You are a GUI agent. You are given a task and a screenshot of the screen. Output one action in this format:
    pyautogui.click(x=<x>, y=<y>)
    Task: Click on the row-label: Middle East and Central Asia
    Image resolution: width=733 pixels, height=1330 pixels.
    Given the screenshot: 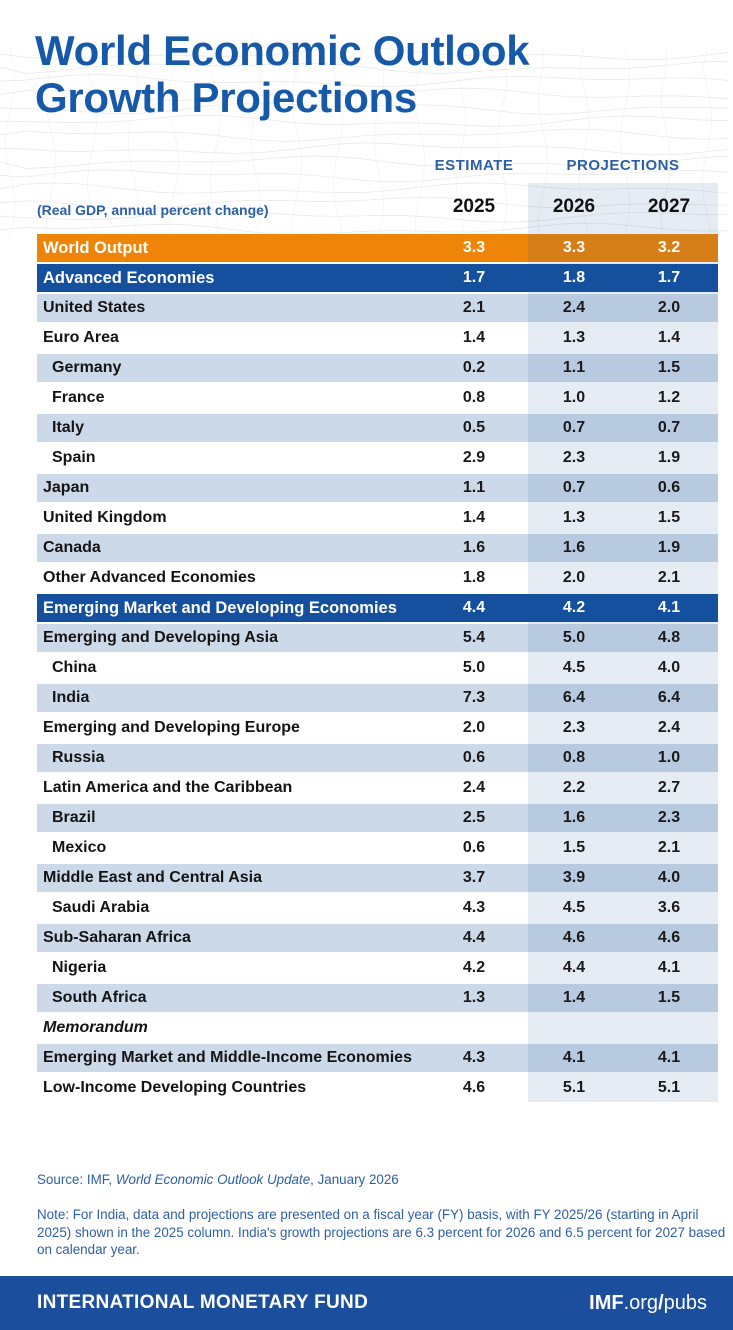 What is the action you would take?
    pyautogui.click(x=153, y=877)
    